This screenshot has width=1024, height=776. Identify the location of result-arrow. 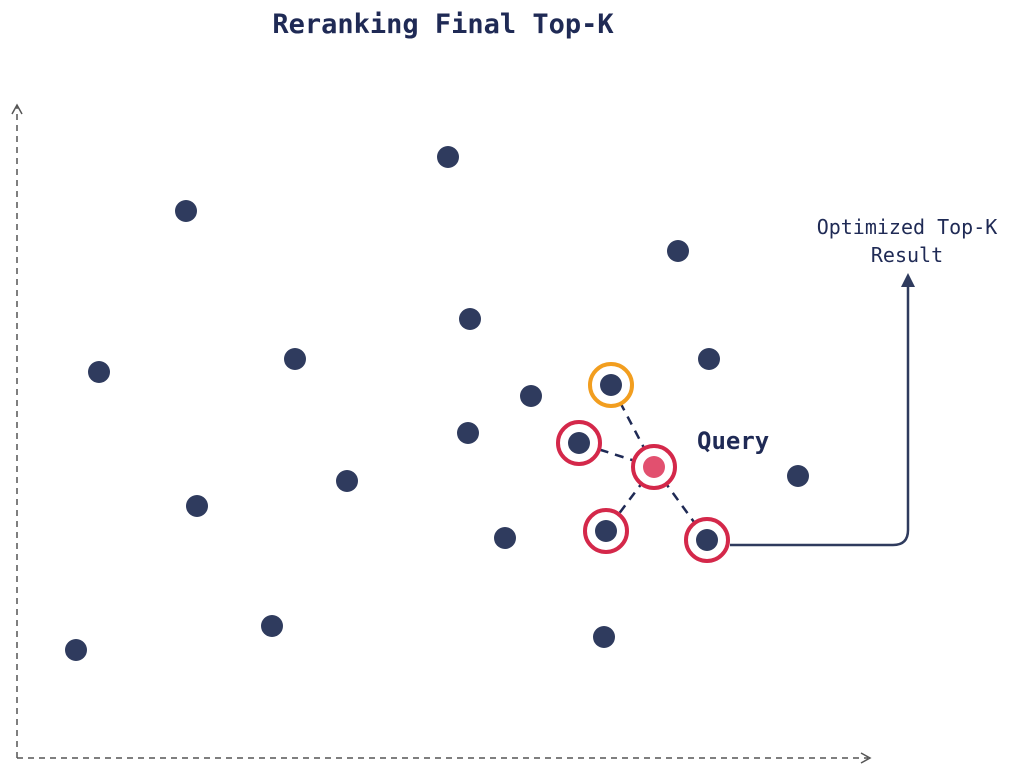
(820, 416).